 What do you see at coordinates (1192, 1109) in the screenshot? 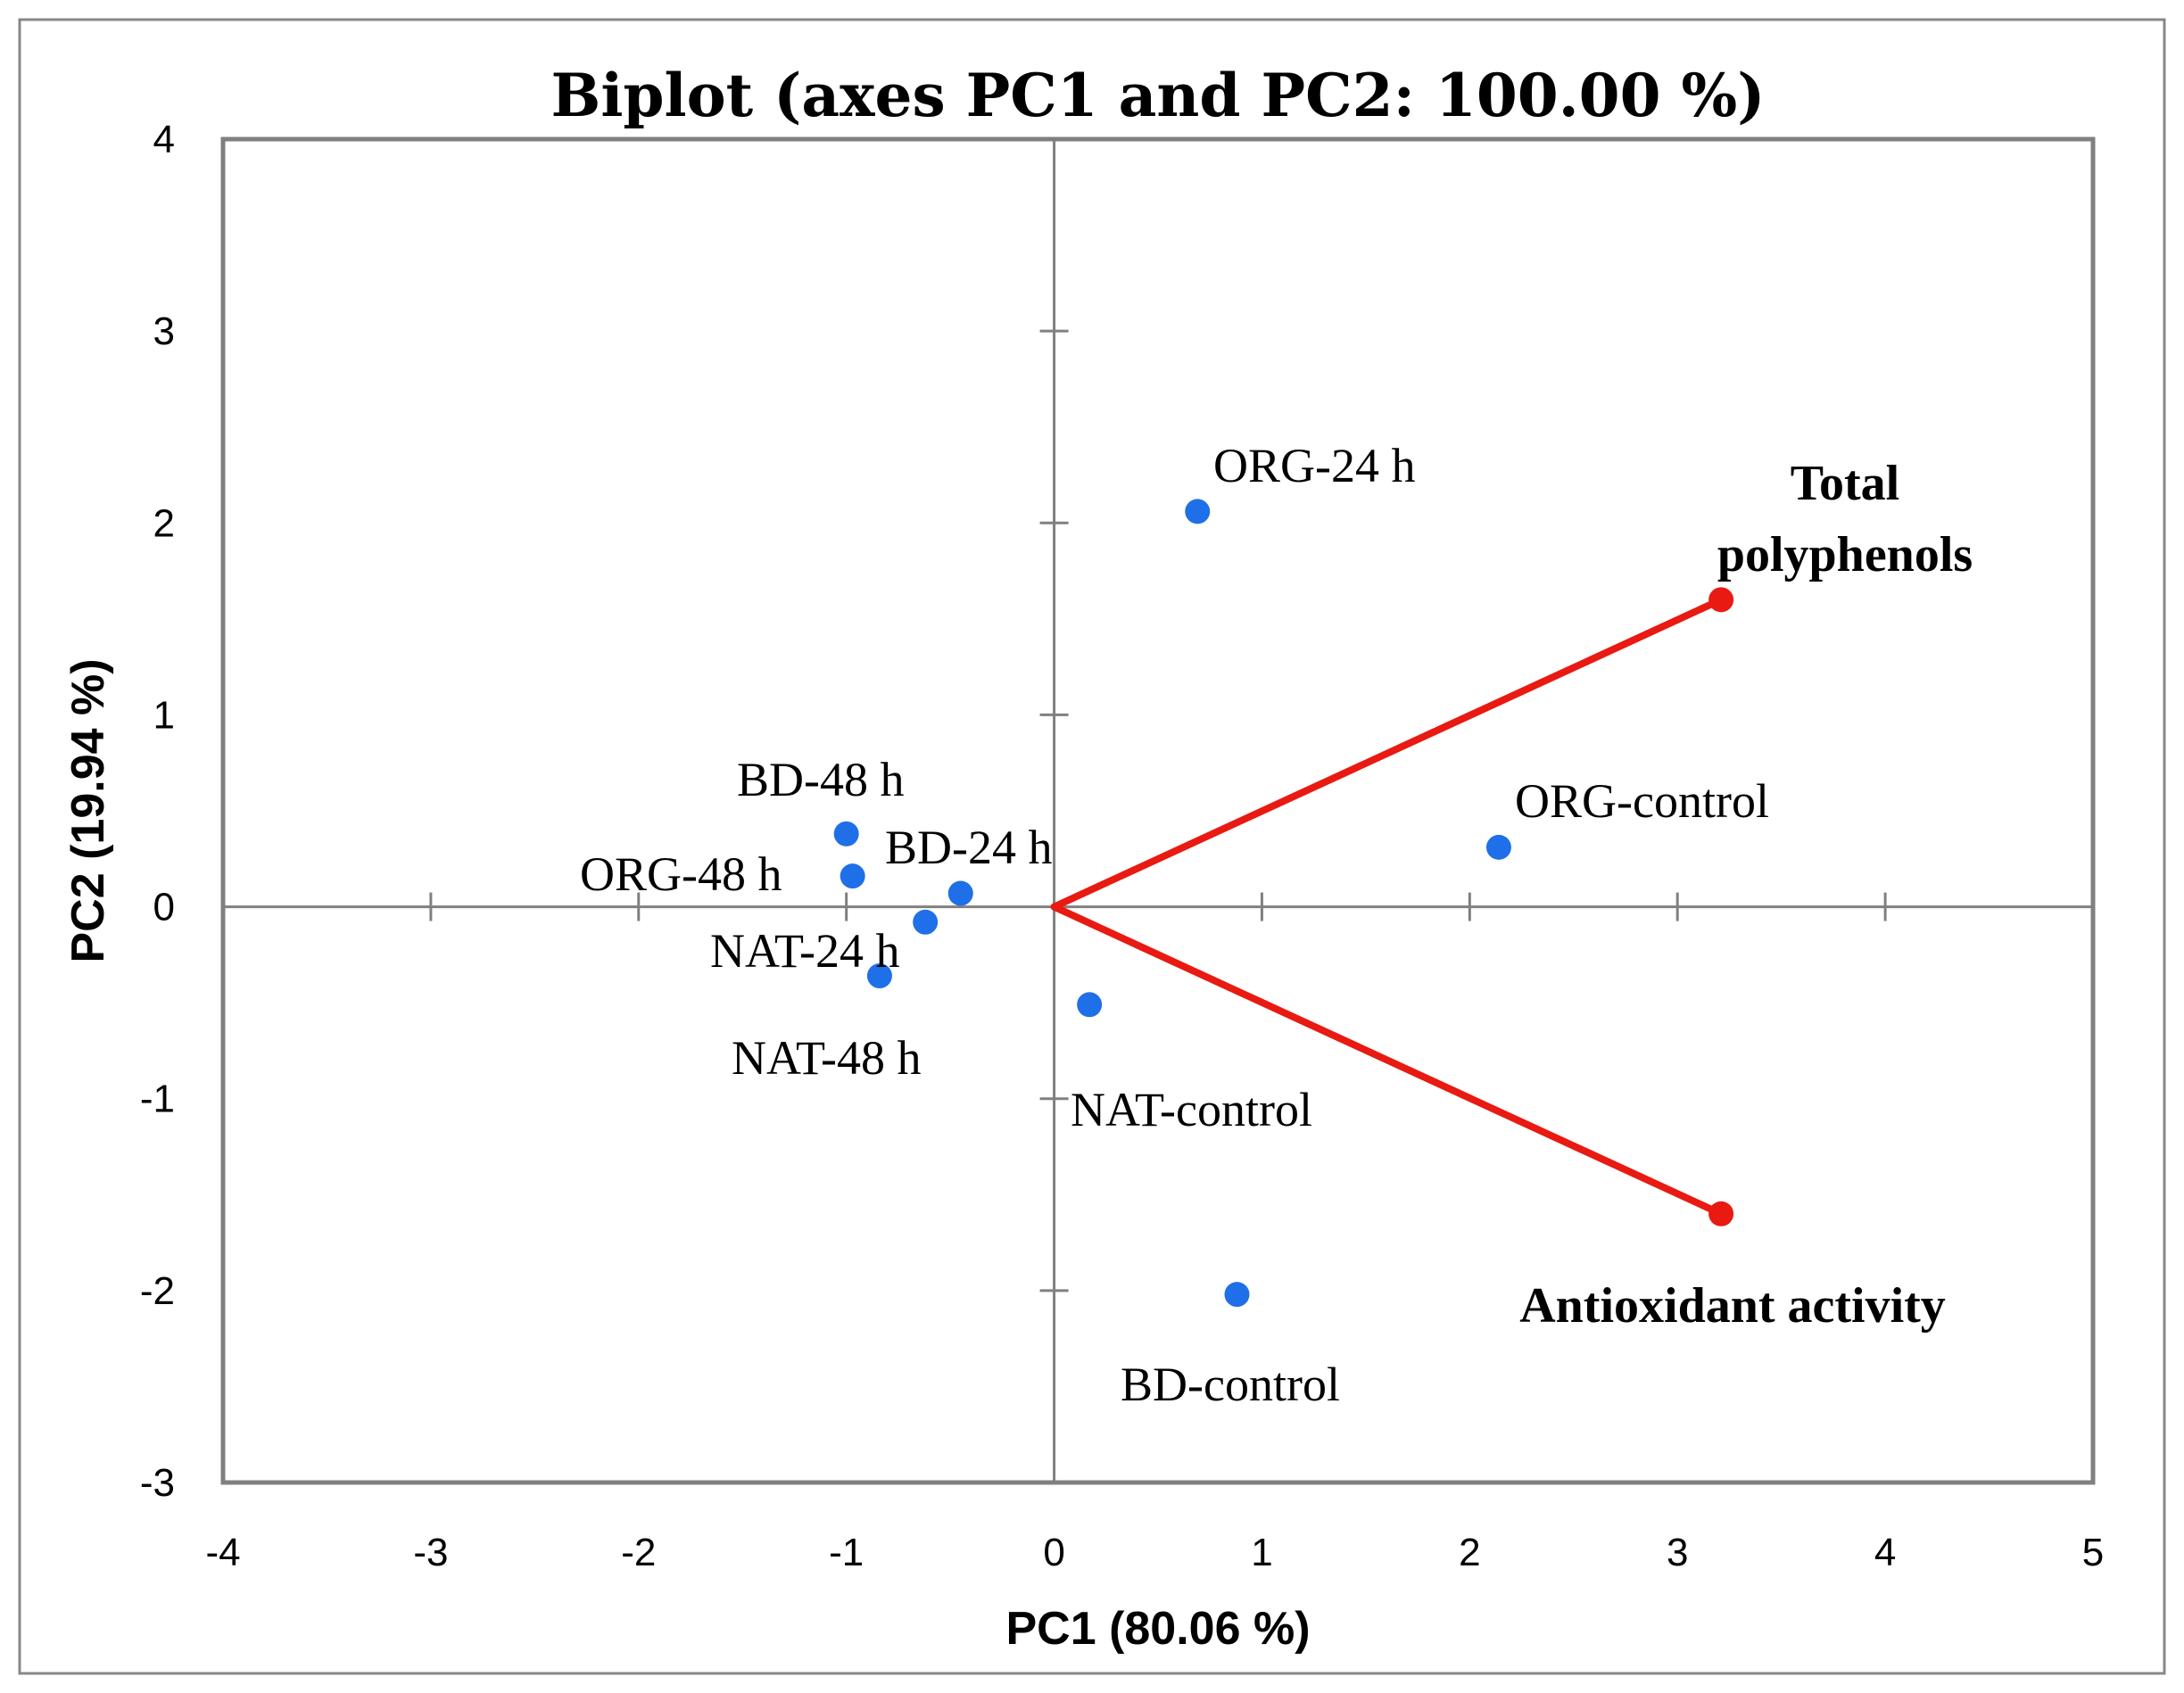
I see `observation-label: NAT-control` at bounding box center [1192, 1109].